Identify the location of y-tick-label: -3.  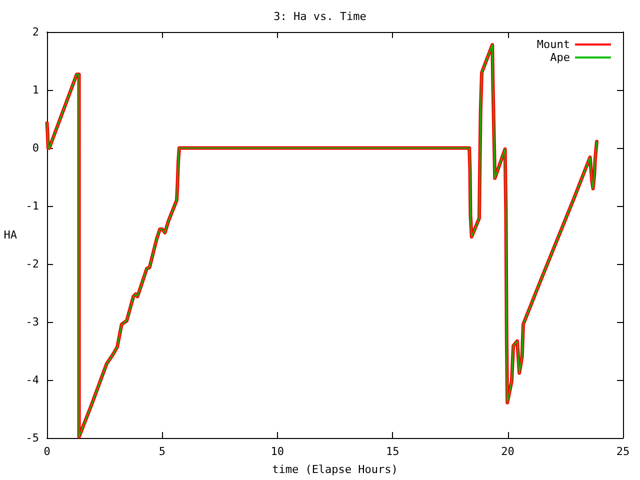
(32, 322).